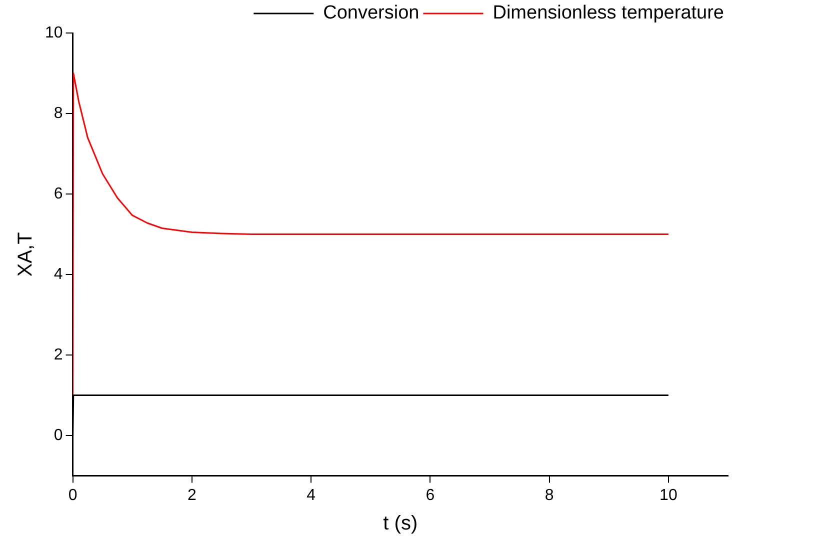 This screenshot has height=544, width=818. Describe the element at coordinates (58, 113) in the screenshot. I see `y-tick-label: 8` at that location.